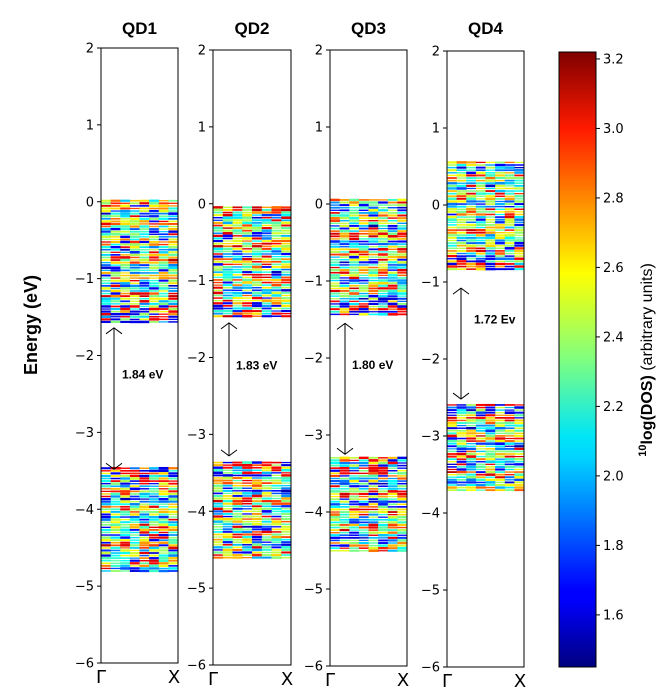 Image resolution: width=662 pixels, height=694 pixels. What do you see at coordinates (252, 357) in the screenshot?
I see `panel-frame-bg` at bounding box center [252, 357].